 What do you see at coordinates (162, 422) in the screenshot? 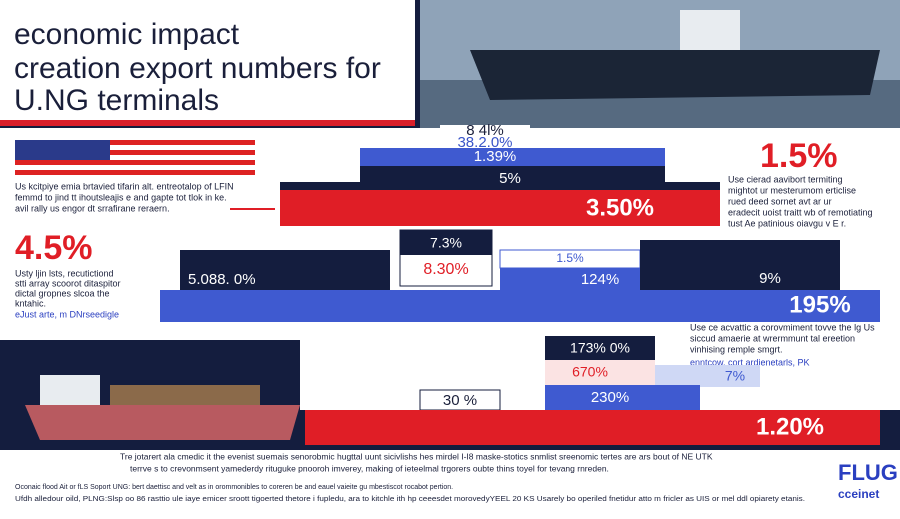
I see `ship-illustration` at bounding box center [162, 422].